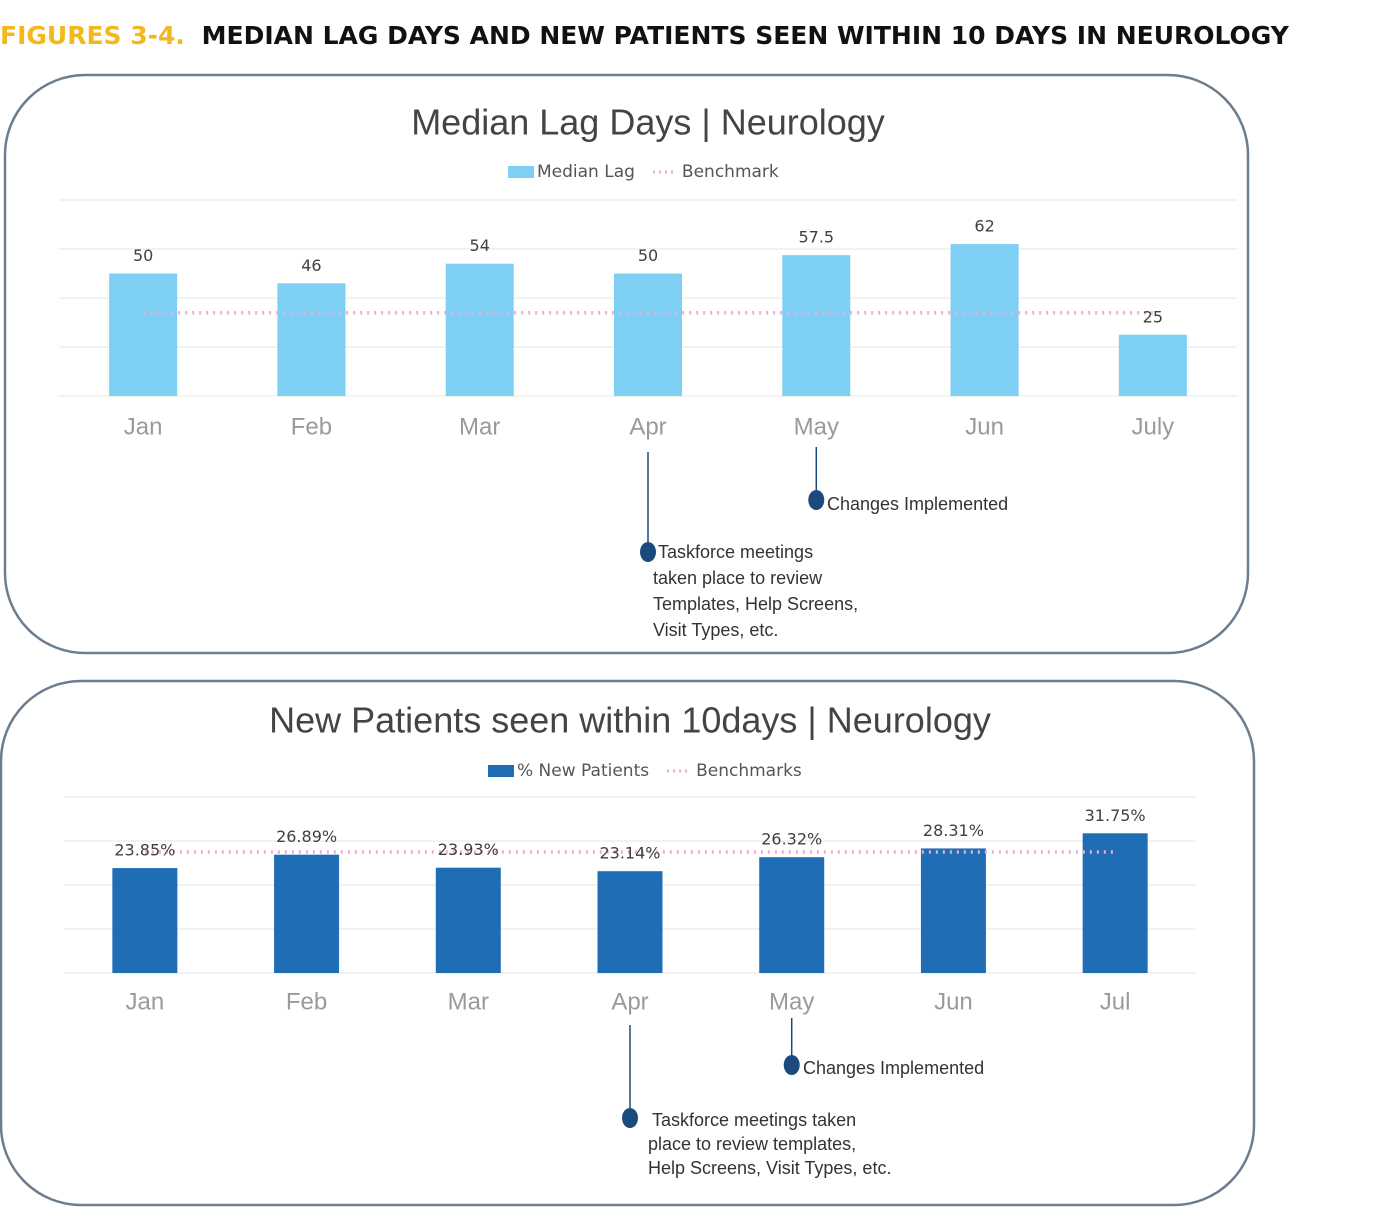 The height and width of the screenshot is (1207, 1400). Describe the element at coordinates (1153, 426) in the screenshot. I see `x-tick-label: July` at that location.